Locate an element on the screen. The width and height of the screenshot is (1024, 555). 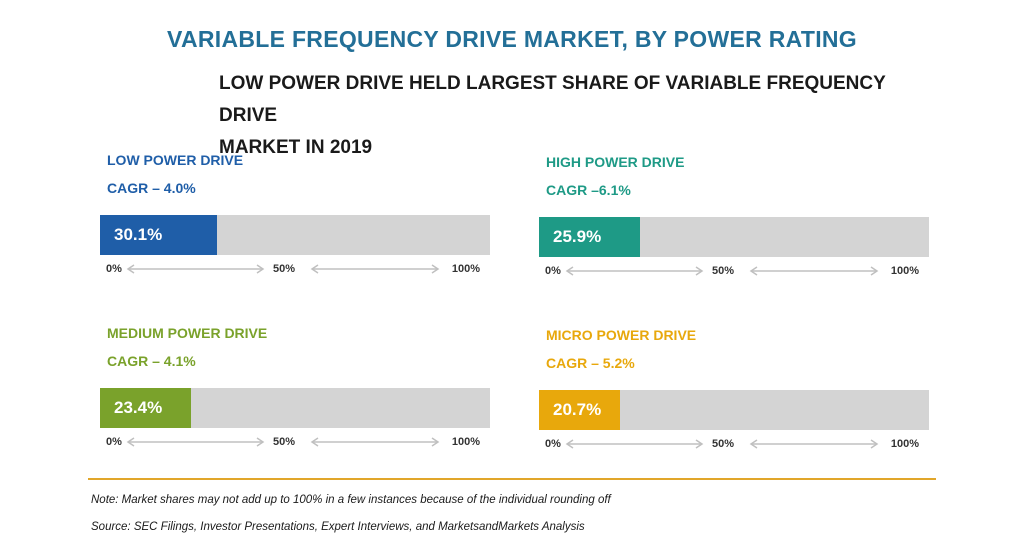
bar-micro-power-drive is located at coordinates (579, 410).